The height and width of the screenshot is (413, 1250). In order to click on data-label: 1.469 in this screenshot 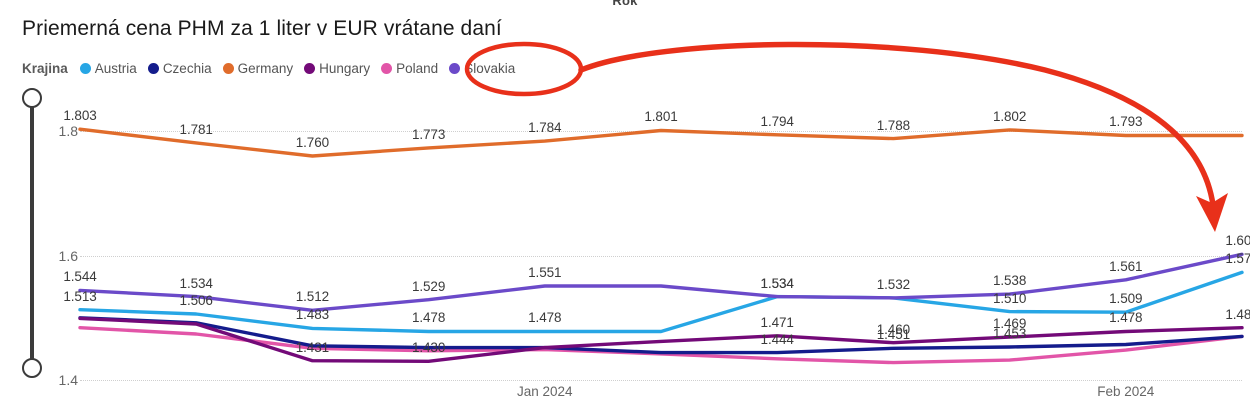, I will do `click(1009, 324)`.